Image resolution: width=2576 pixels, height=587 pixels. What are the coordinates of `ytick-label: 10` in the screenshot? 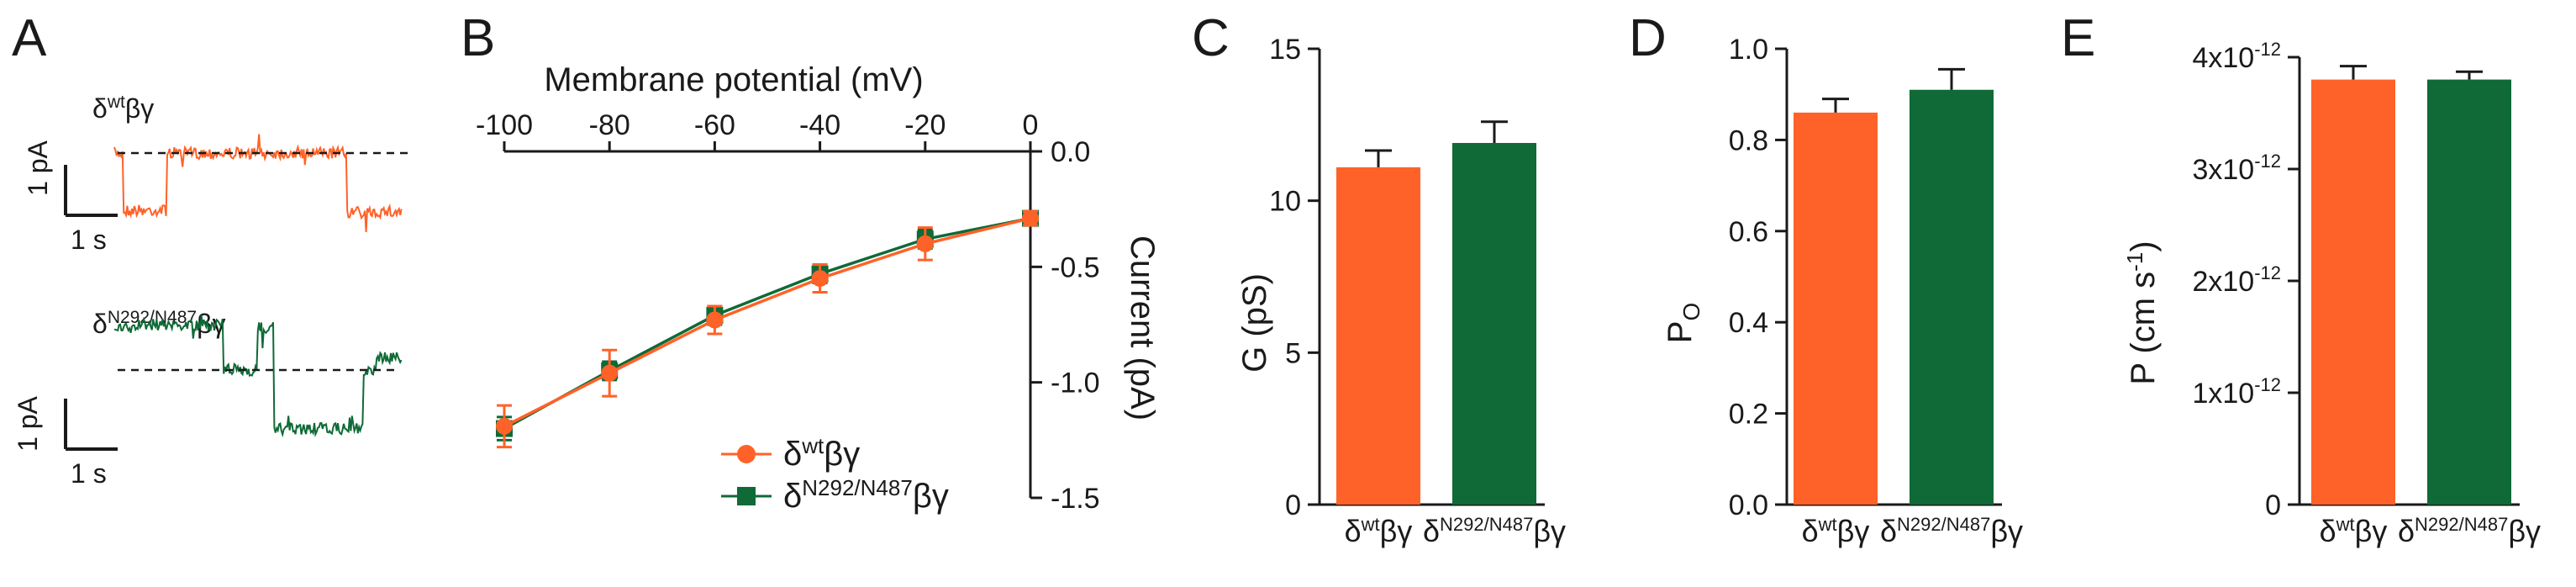 It's located at (1285, 202).